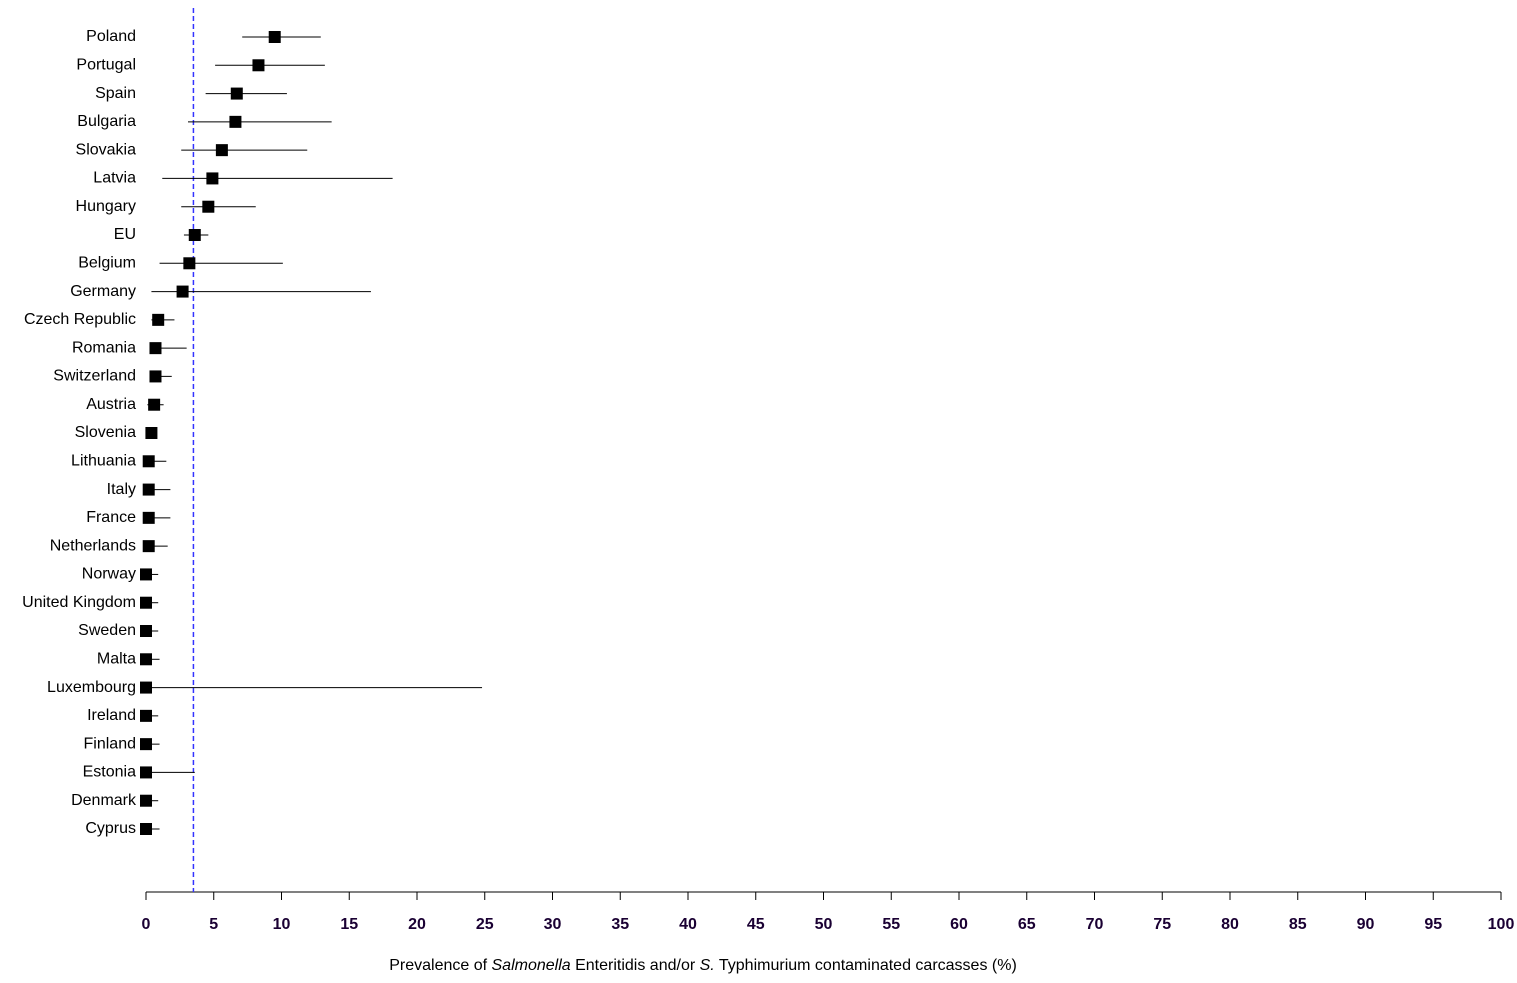 This screenshot has height=983, width=1517. Describe the element at coordinates (111, 715) in the screenshot. I see `category-label: Ireland` at that location.